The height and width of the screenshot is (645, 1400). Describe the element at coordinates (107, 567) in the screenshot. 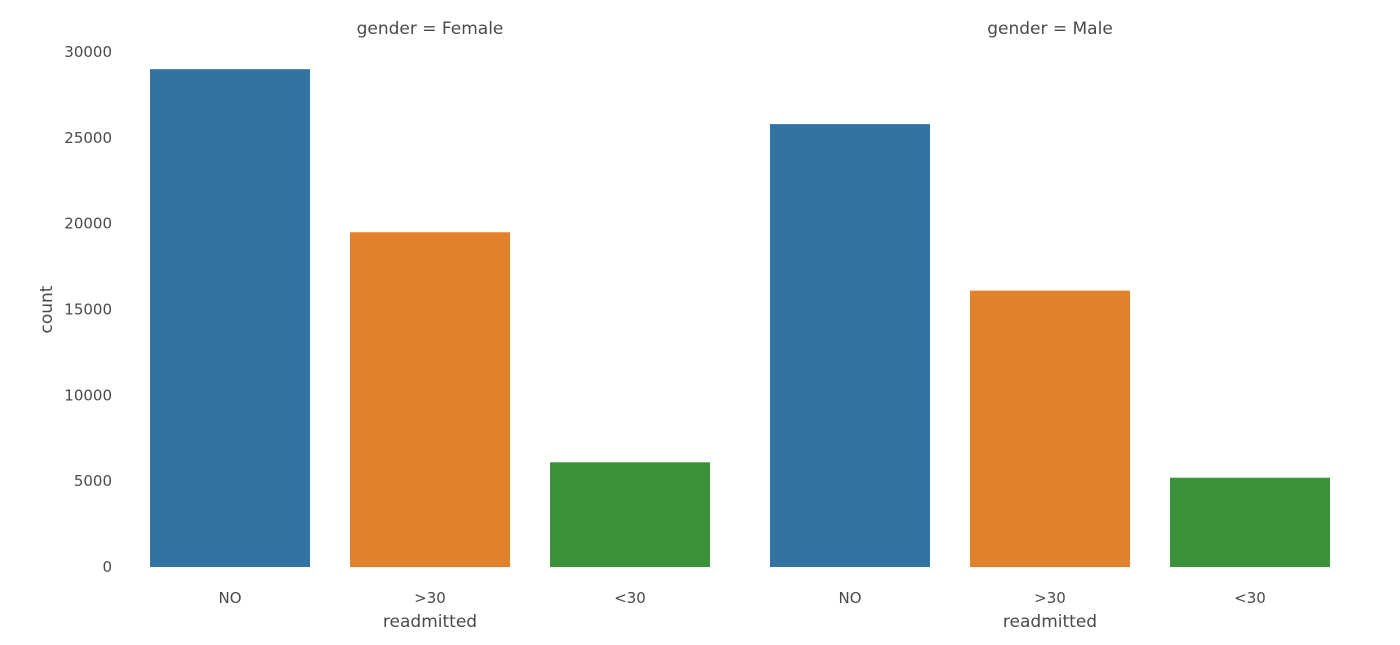

I see `y-tick-label: 0` at that location.